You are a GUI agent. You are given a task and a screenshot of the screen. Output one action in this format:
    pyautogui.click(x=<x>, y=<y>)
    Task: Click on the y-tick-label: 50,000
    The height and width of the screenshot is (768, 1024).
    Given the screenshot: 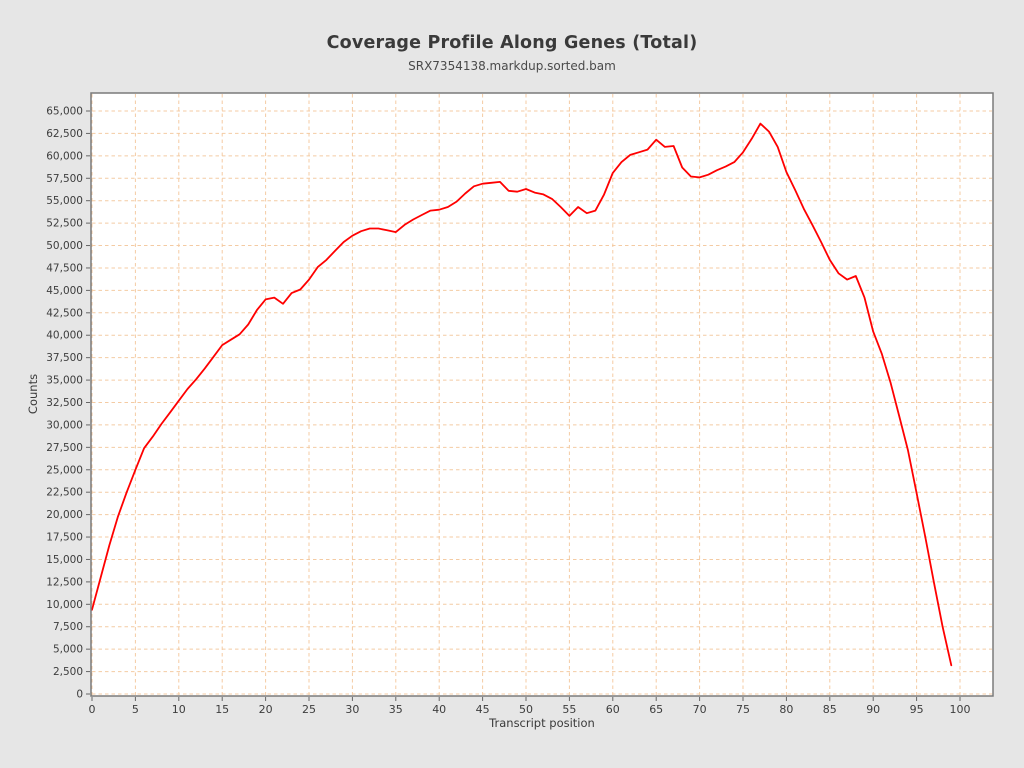 What is the action you would take?
    pyautogui.click(x=64, y=246)
    